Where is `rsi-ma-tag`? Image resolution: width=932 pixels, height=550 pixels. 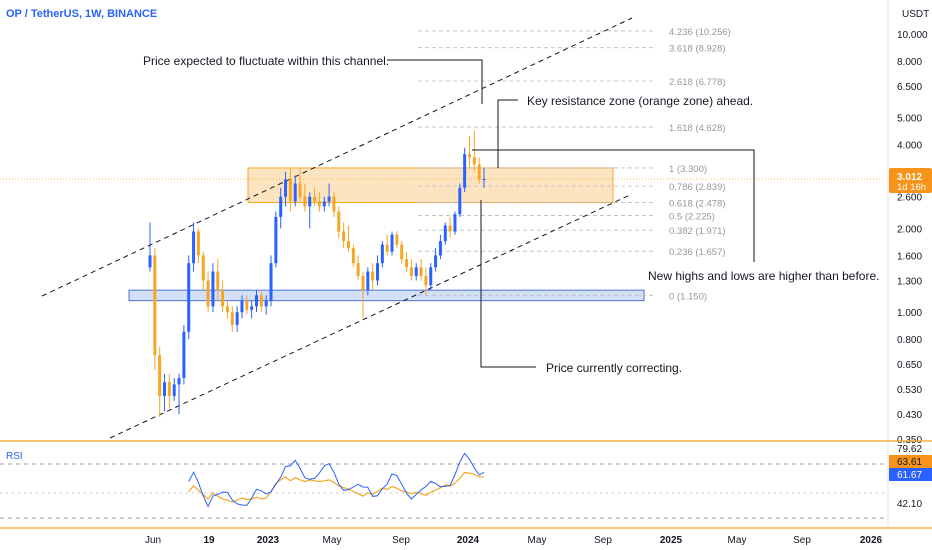
rsi-ma-tag is located at coordinates (910, 461).